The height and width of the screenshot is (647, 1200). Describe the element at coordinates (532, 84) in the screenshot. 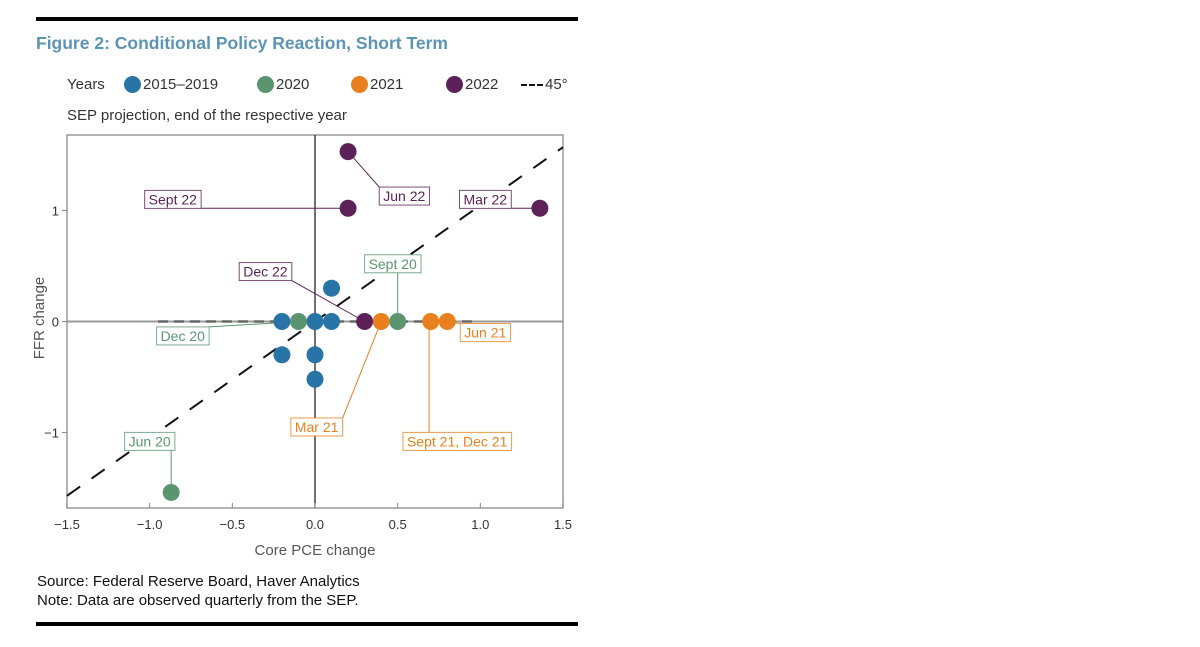

I see `legend-dash-marker` at that location.